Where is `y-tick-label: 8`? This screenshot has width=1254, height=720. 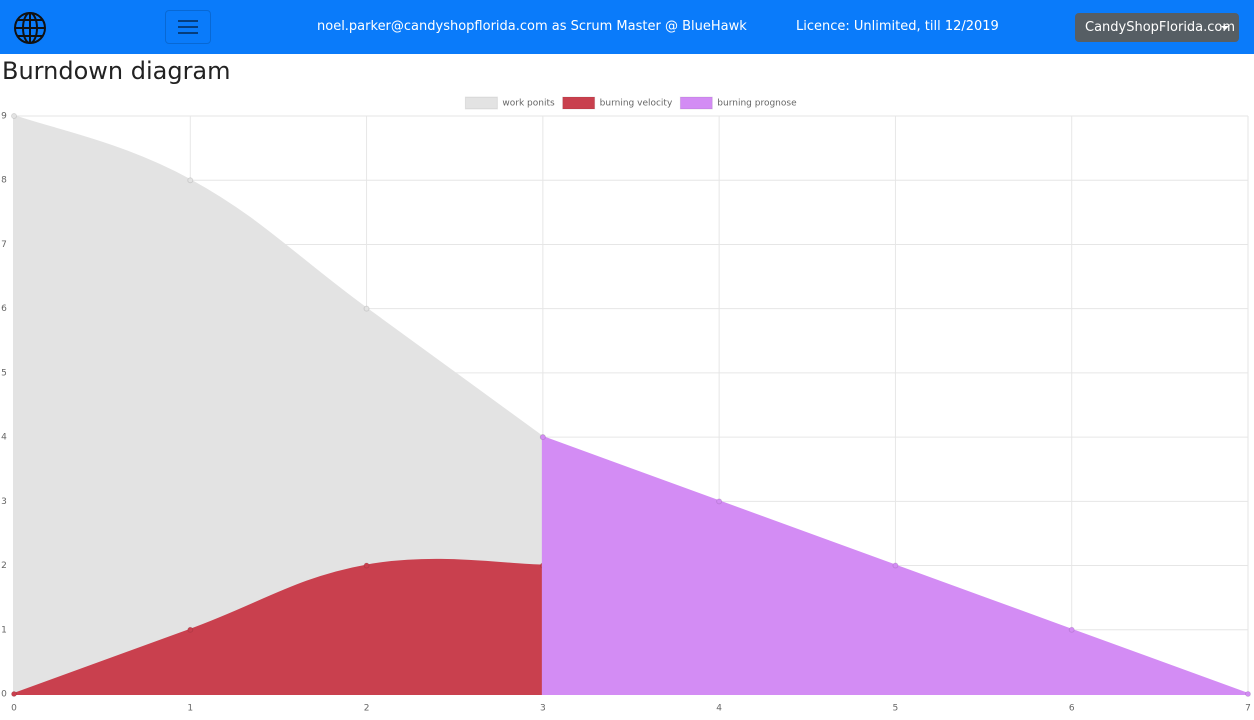
y-tick-label: 8 is located at coordinates (4, 181).